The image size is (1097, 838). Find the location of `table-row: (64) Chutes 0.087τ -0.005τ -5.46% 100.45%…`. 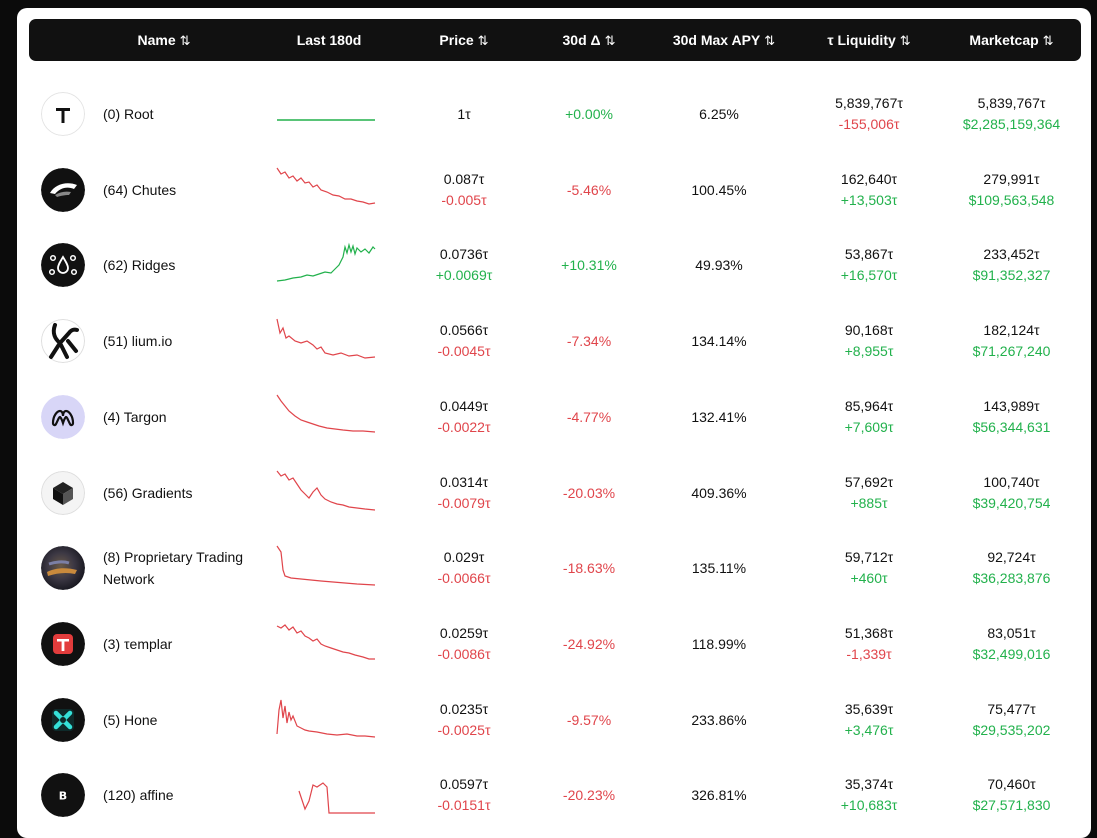

table-row: (64) Chutes 0.087τ -0.005τ -5.46% 100.45%… is located at coordinates (555, 190).